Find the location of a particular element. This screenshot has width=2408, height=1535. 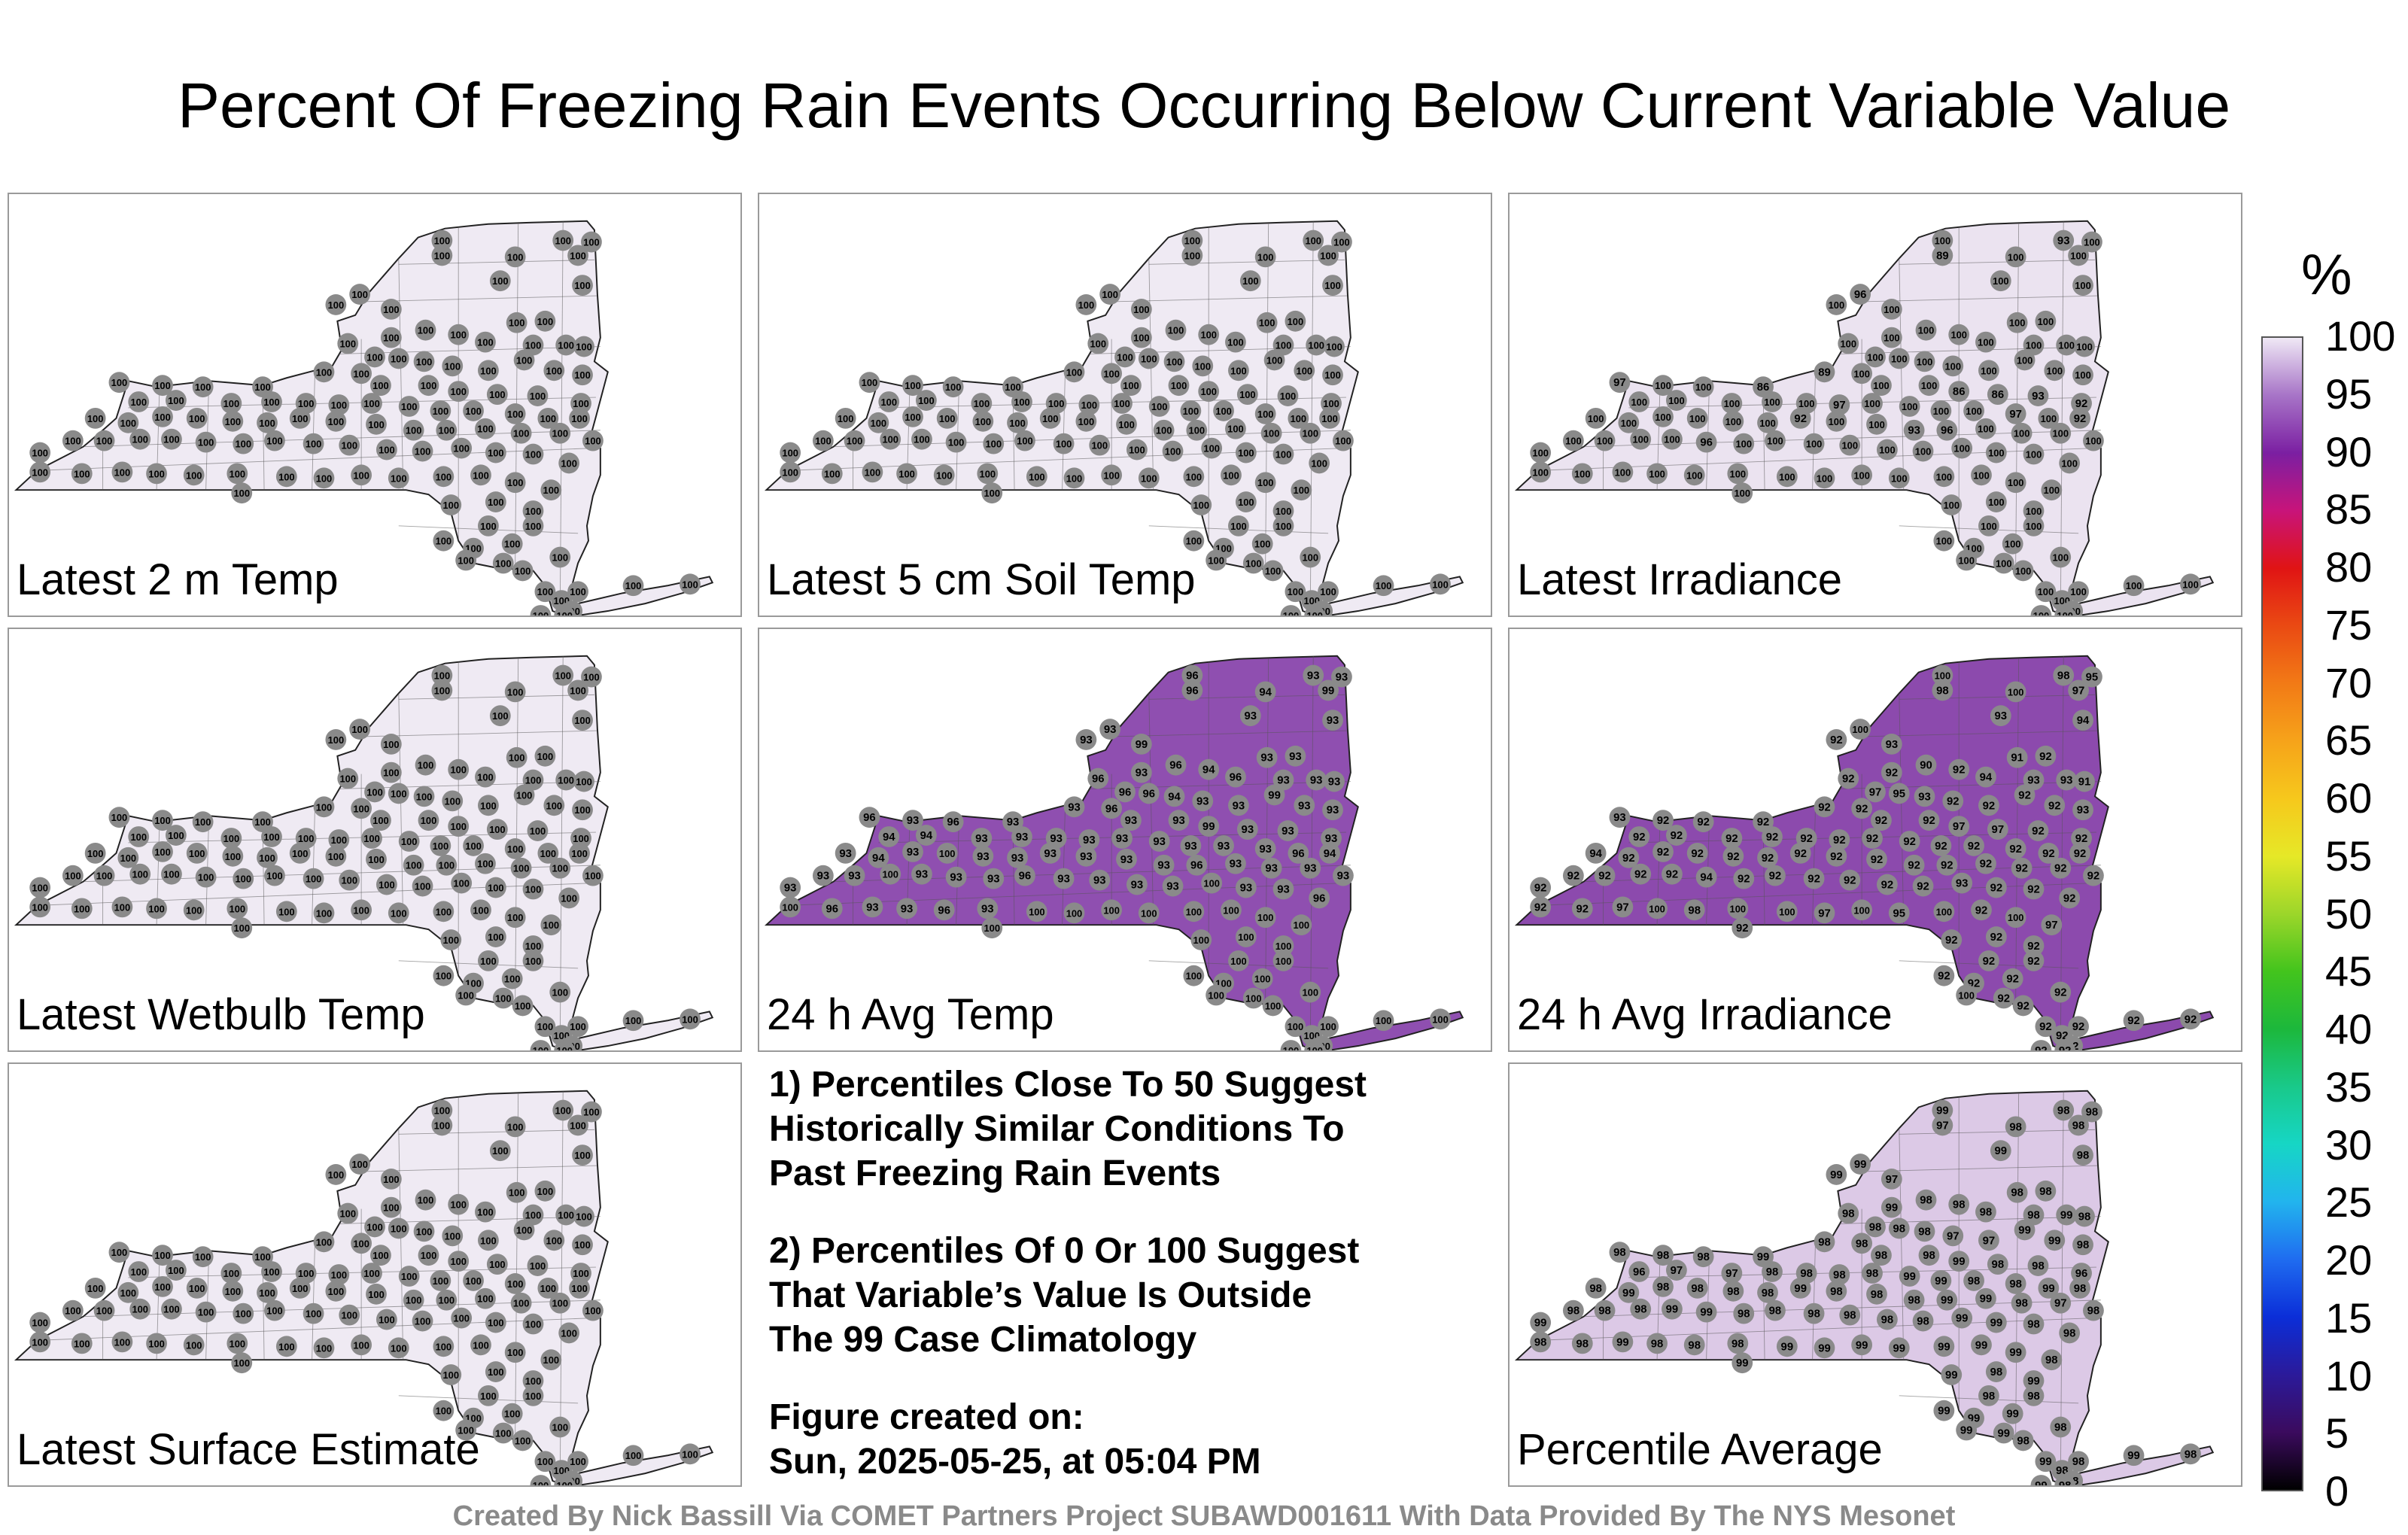

county-boundary is located at coordinates (1980, 298).